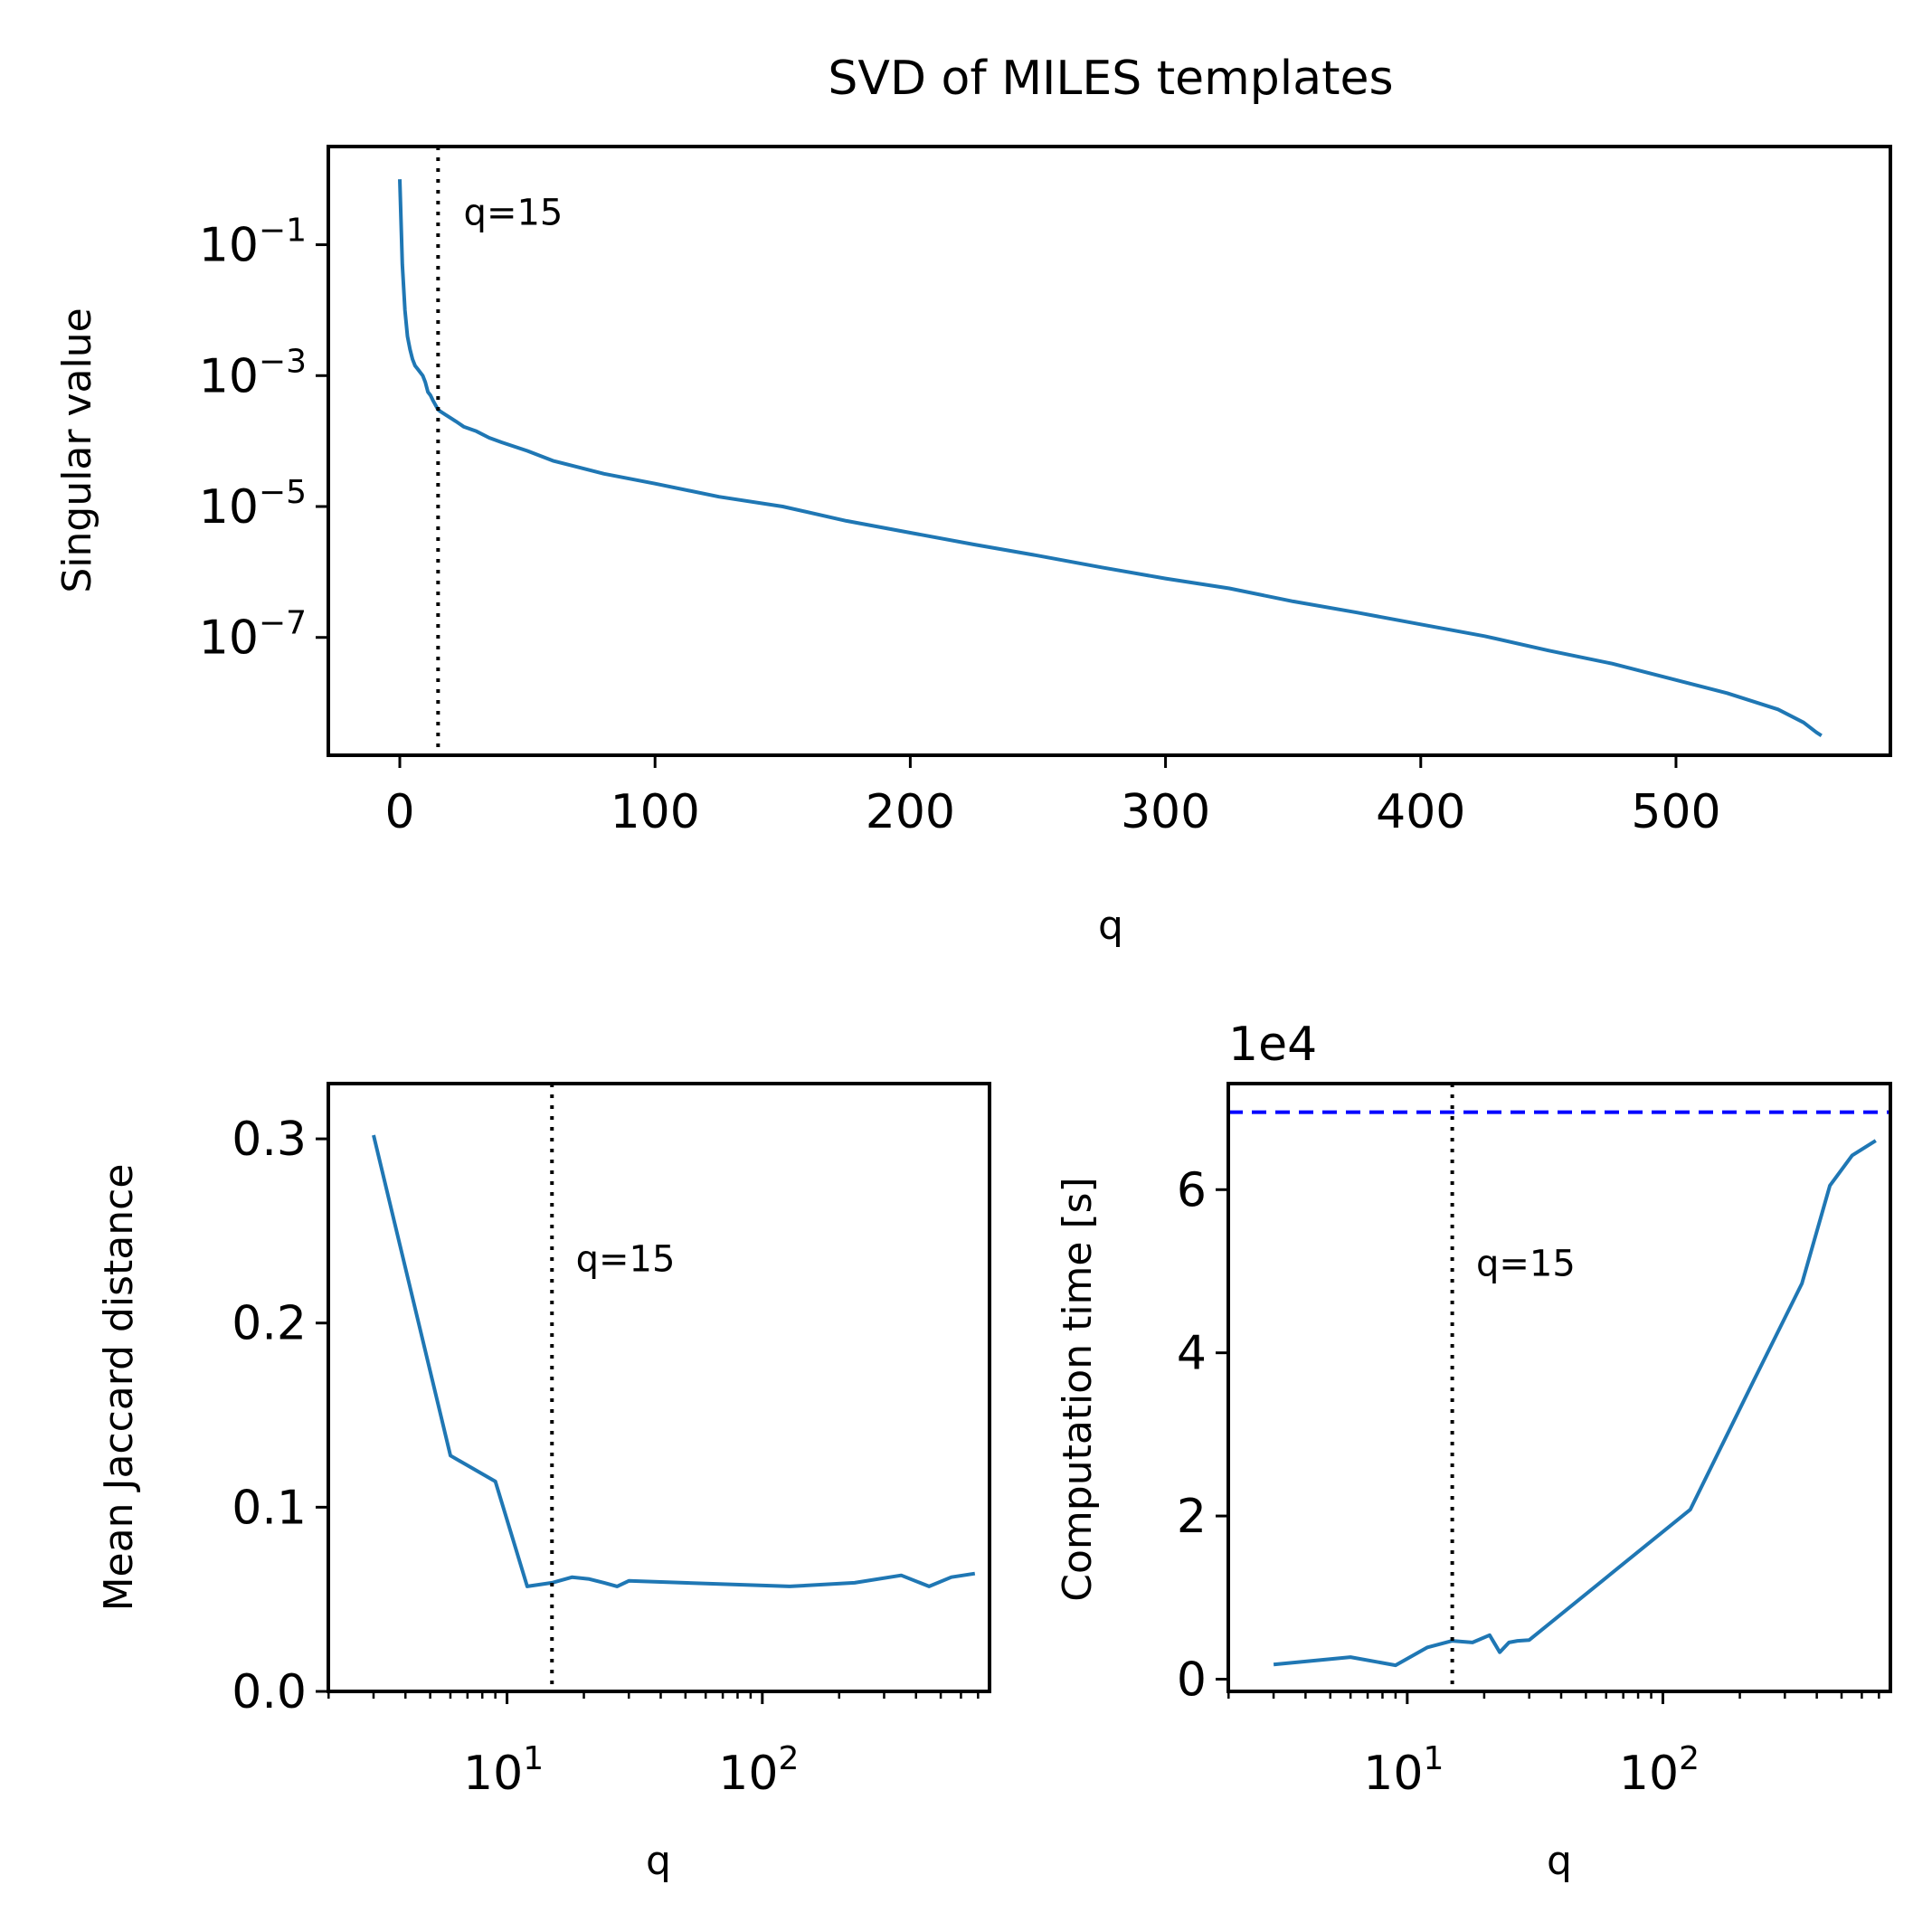 This screenshot has height=1932, width=1932. What do you see at coordinates (1273, 1045) in the screenshot?
I see `y-offset-label: 1e4` at bounding box center [1273, 1045].